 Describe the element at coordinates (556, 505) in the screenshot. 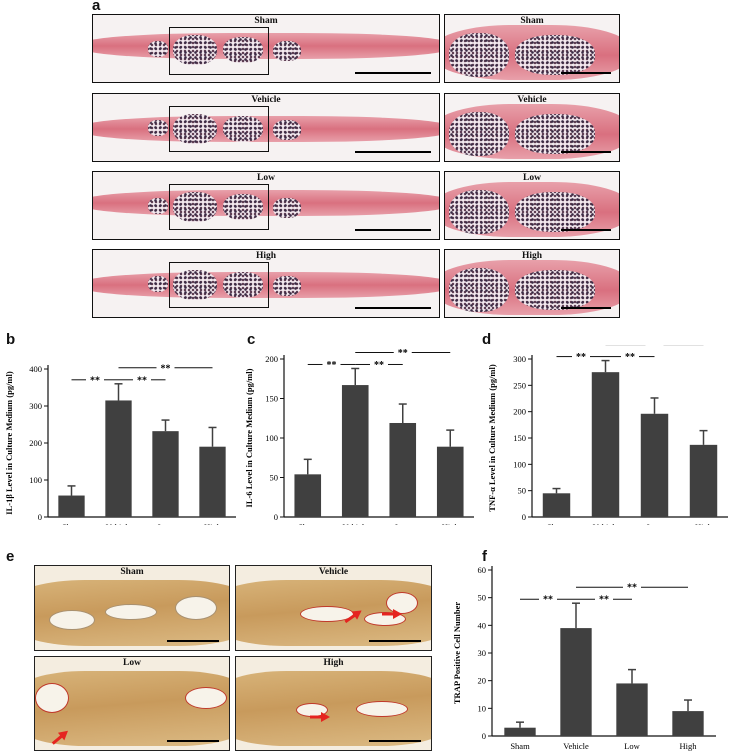

I see `bar-sham` at that location.